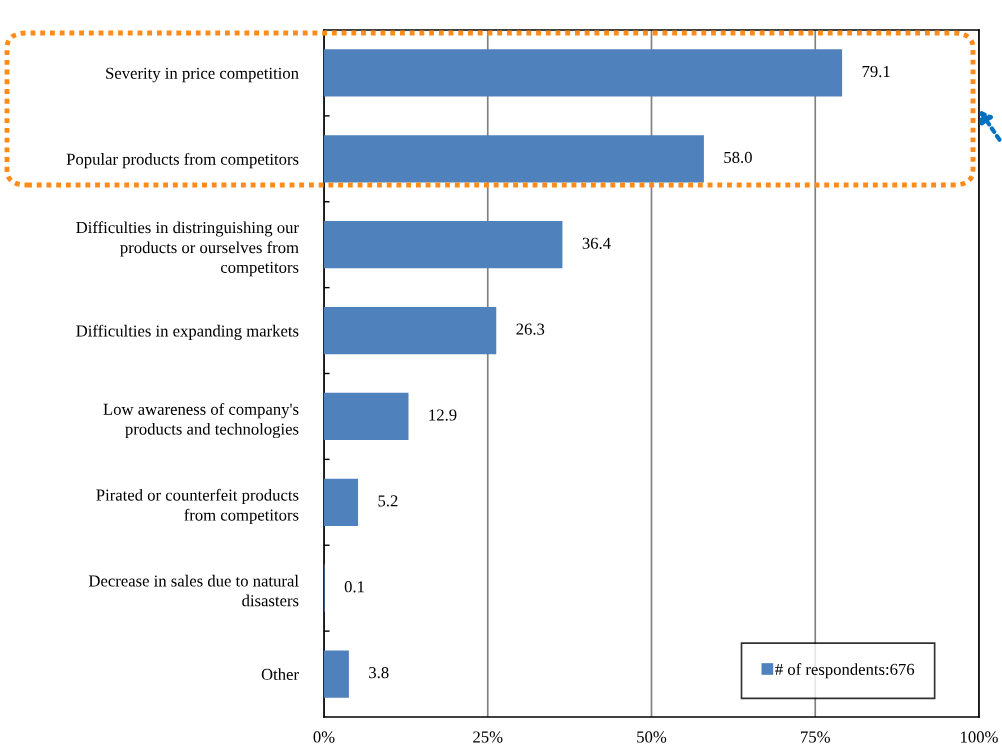  What do you see at coordinates (182, 160) in the screenshot?
I see `y-tick-label: Popular products from competitors` at bounding box center [182, 160].